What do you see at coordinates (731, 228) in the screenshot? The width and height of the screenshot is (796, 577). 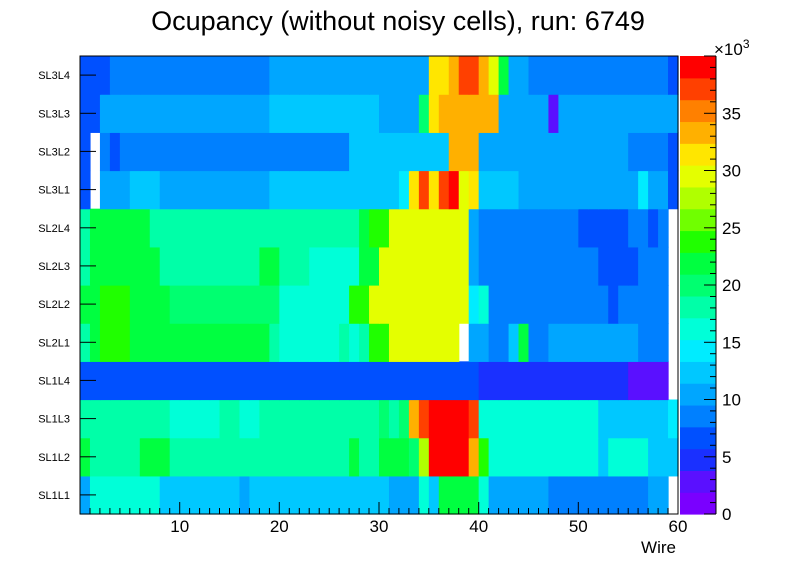 I see `z-tick-label: 25` at bounding box center [731, 228].